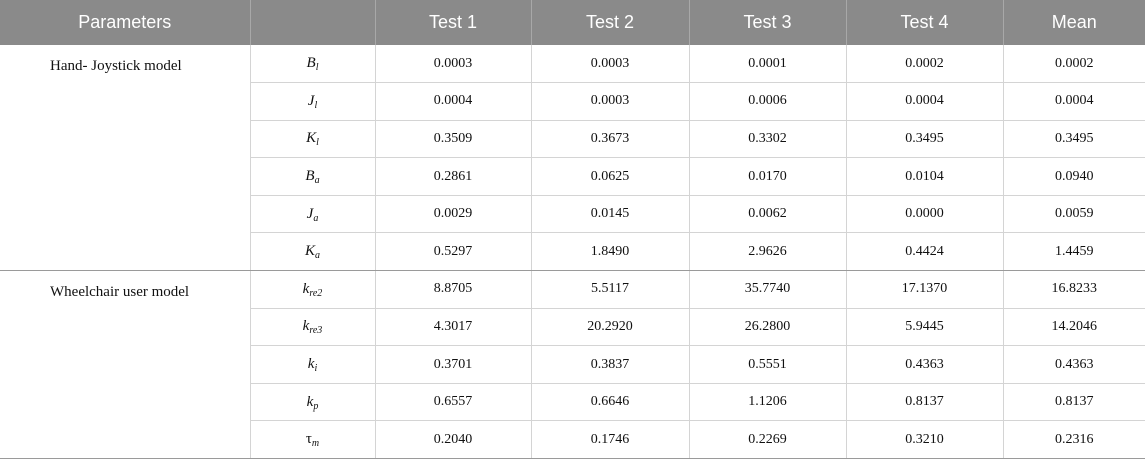 This screenshot has width=1145, height=459. I want to click on symbol-subscript: re3, so click(316, 331).